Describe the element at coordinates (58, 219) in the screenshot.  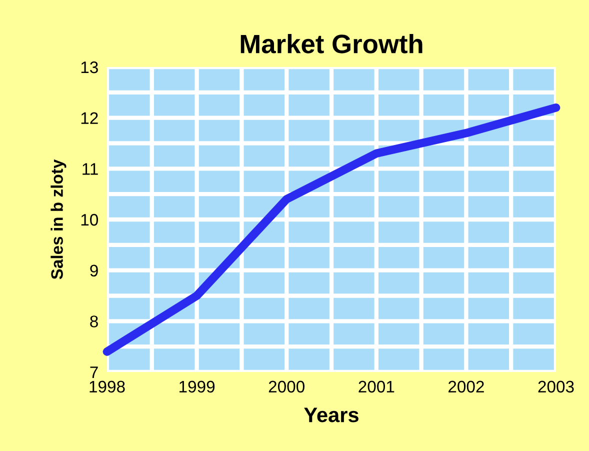
I see `y-axis-title: Sales in b zloty` at that location.